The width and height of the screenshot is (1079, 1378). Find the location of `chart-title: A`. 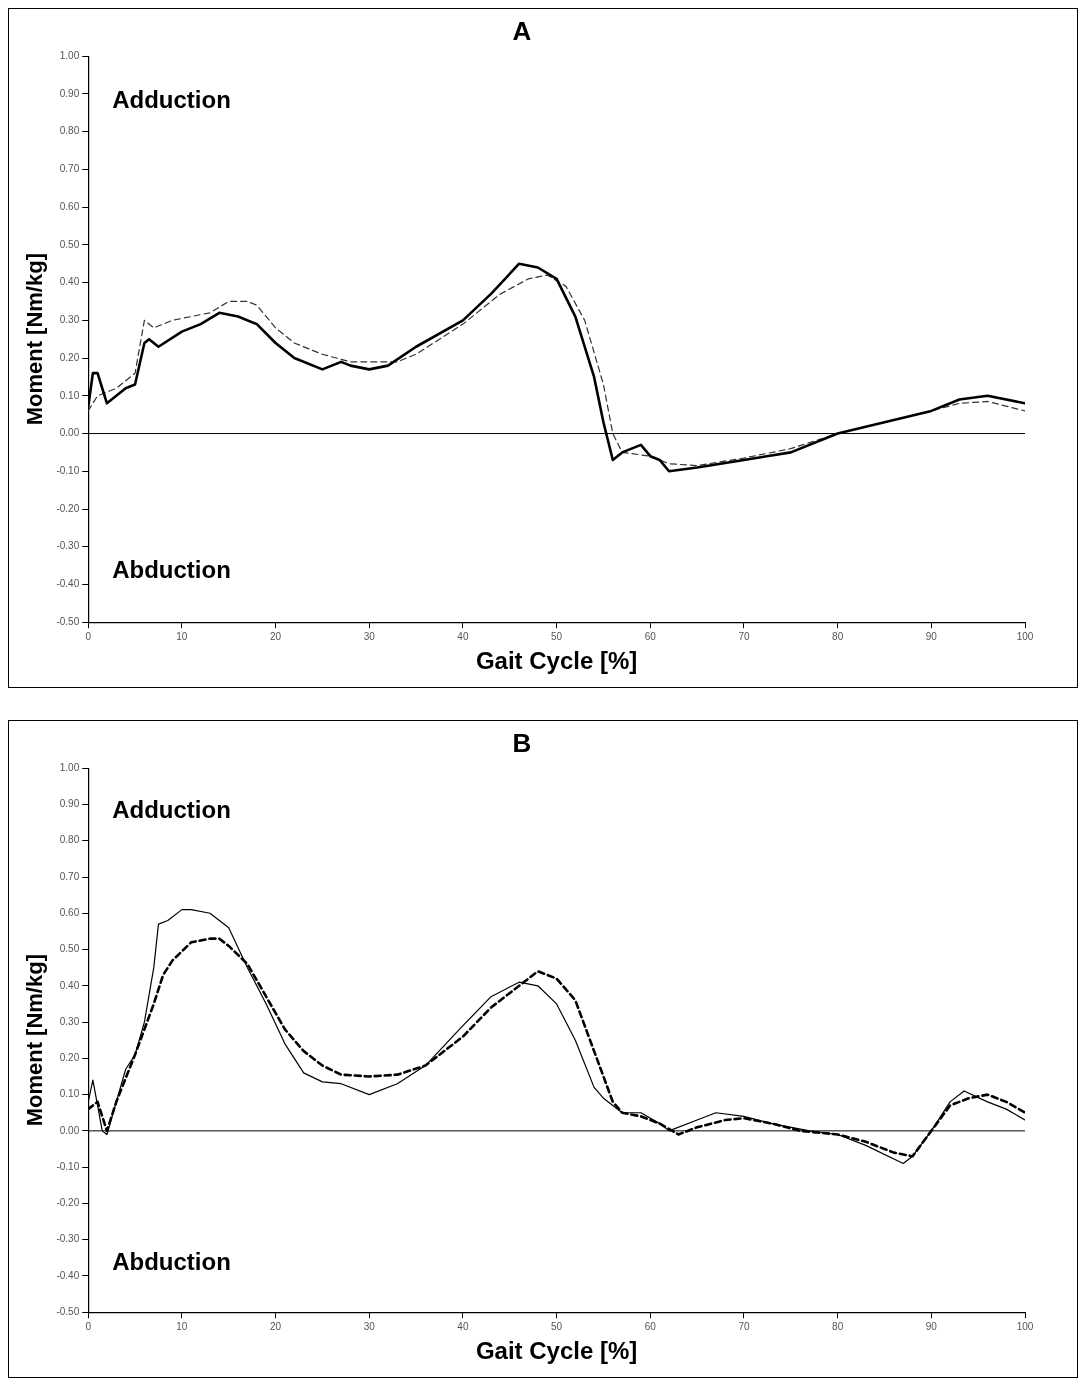

chart-title: A is located at coordinates (522, 30).